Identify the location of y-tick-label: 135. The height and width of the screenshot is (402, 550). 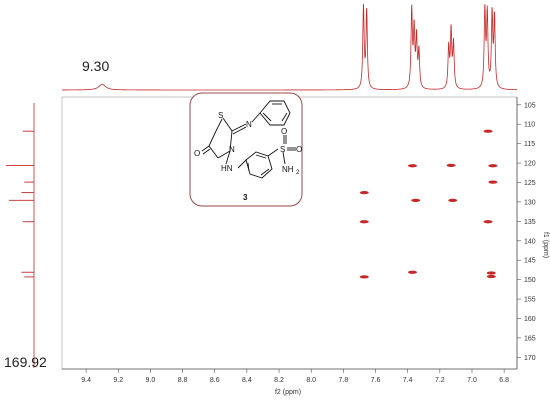
(530, 222).